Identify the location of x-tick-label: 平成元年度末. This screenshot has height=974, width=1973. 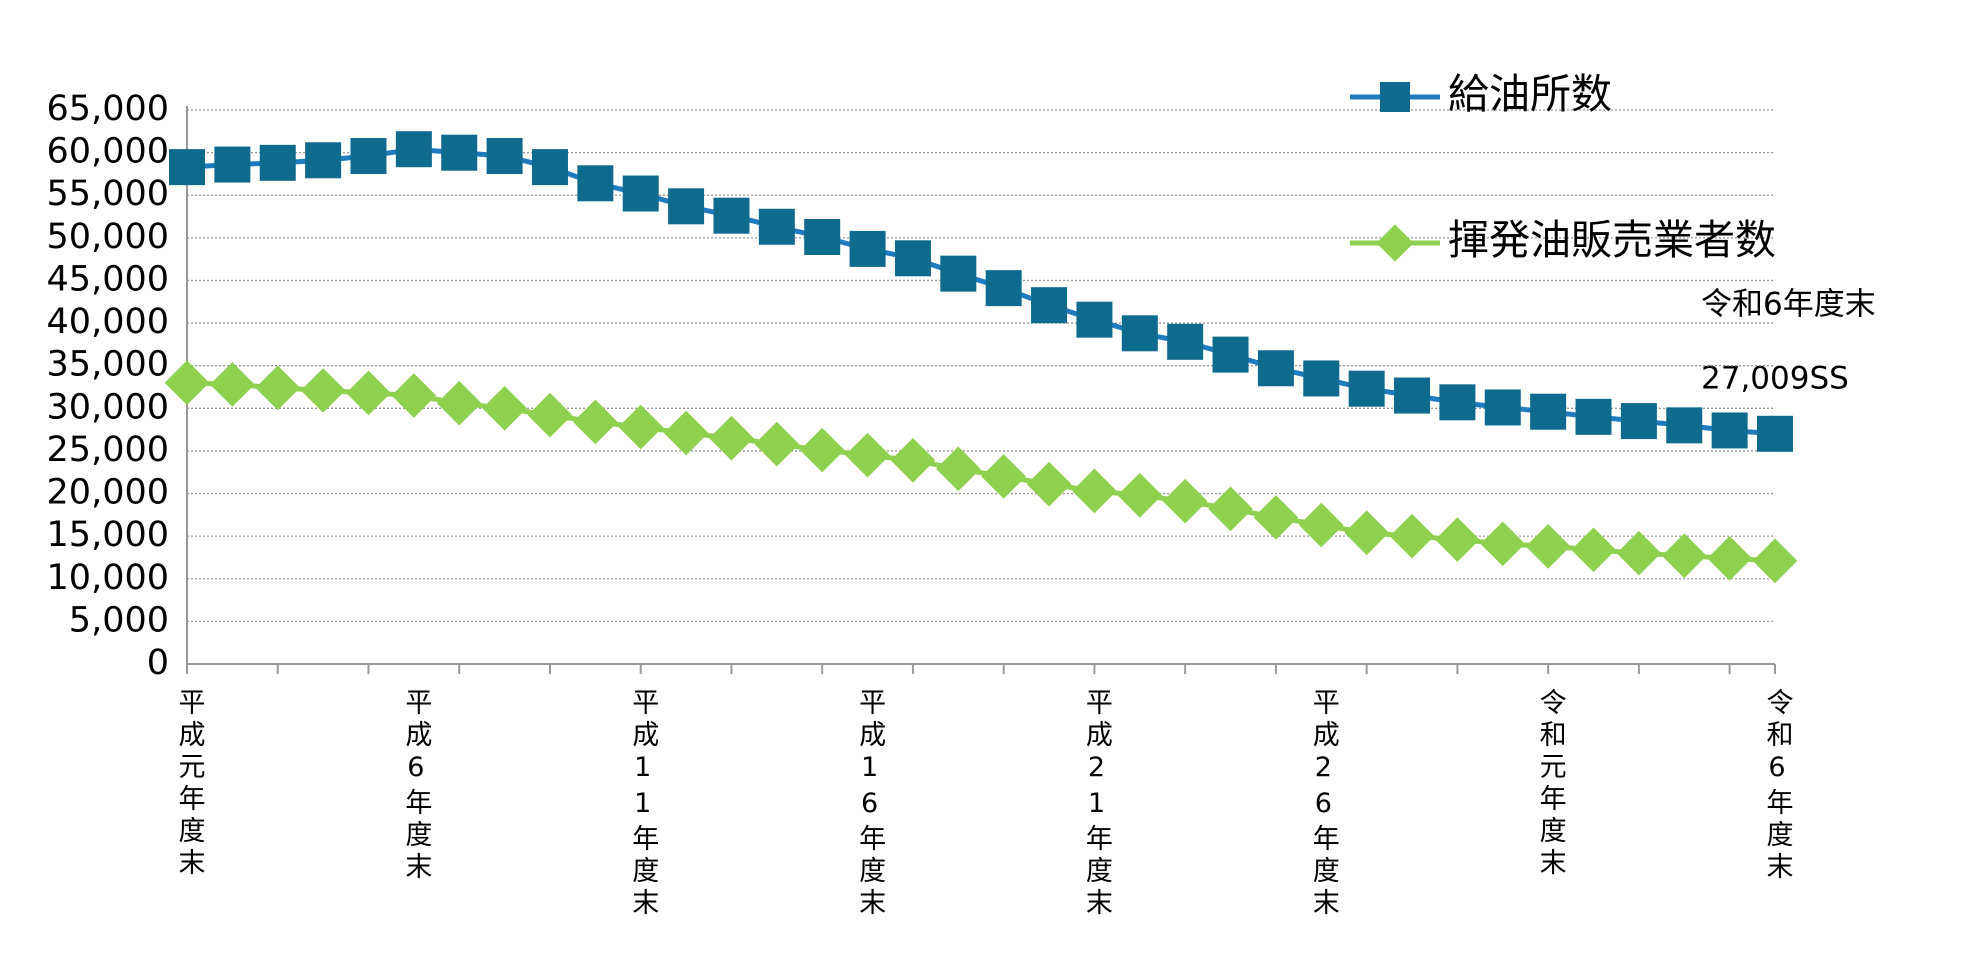
(190, 784).